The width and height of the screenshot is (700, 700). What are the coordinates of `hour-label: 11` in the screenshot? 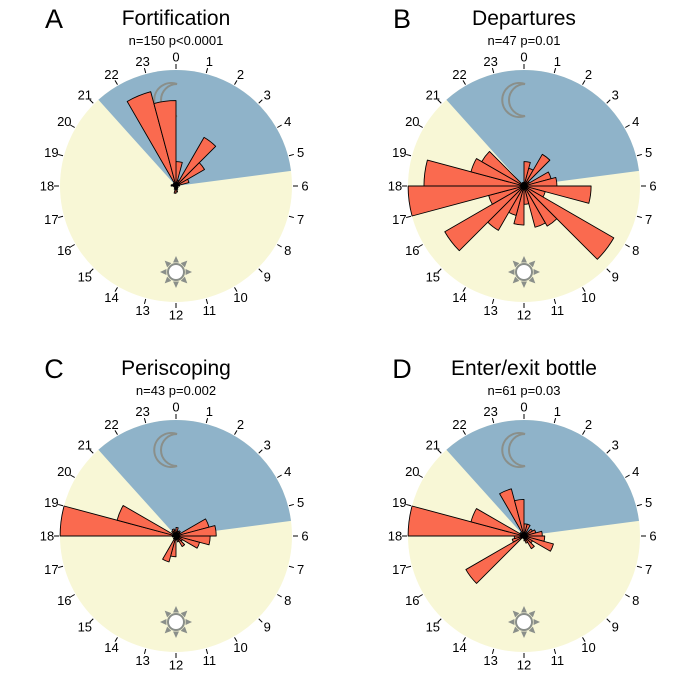 It's located at (558, 310).